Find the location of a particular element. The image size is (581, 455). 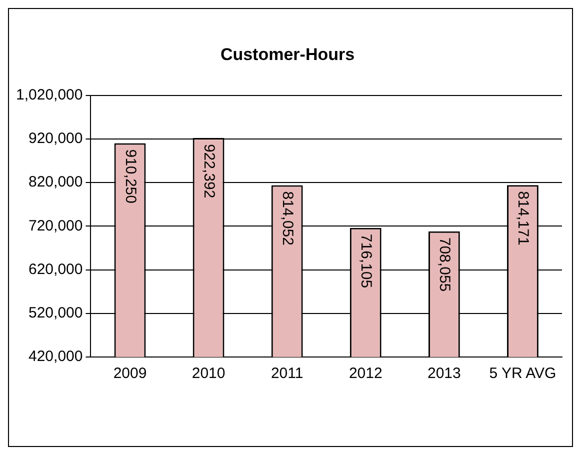

data-label: 716,105 is located at coordinates (365, 261).